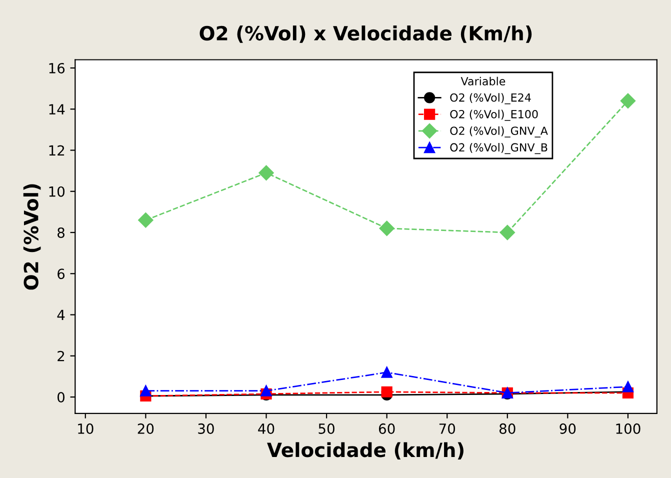  I want to click on y-axis-title: O2 (%Vol), so click(32, 237).